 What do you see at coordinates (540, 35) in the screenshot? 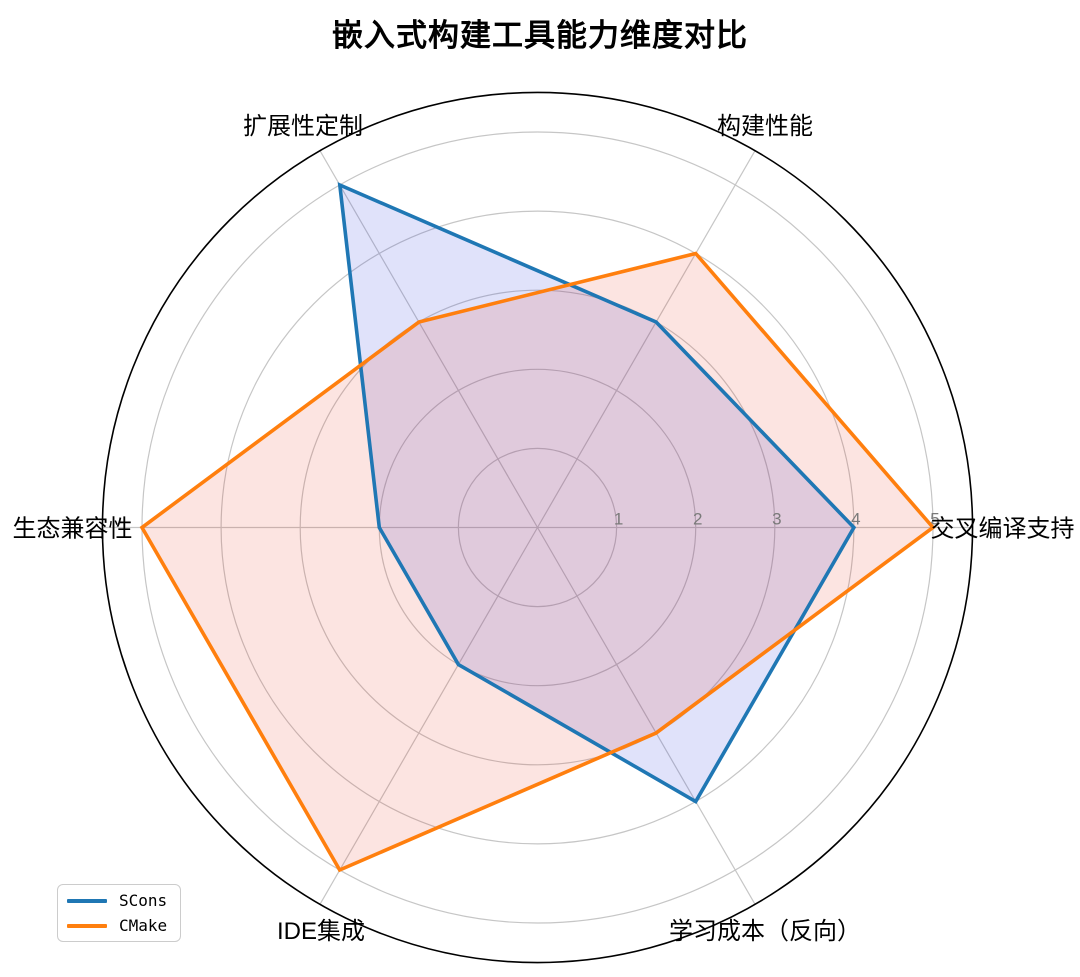
I see `chart-title: 嵌入式构建工具能力维度对比` at bounding box center [540, 35].